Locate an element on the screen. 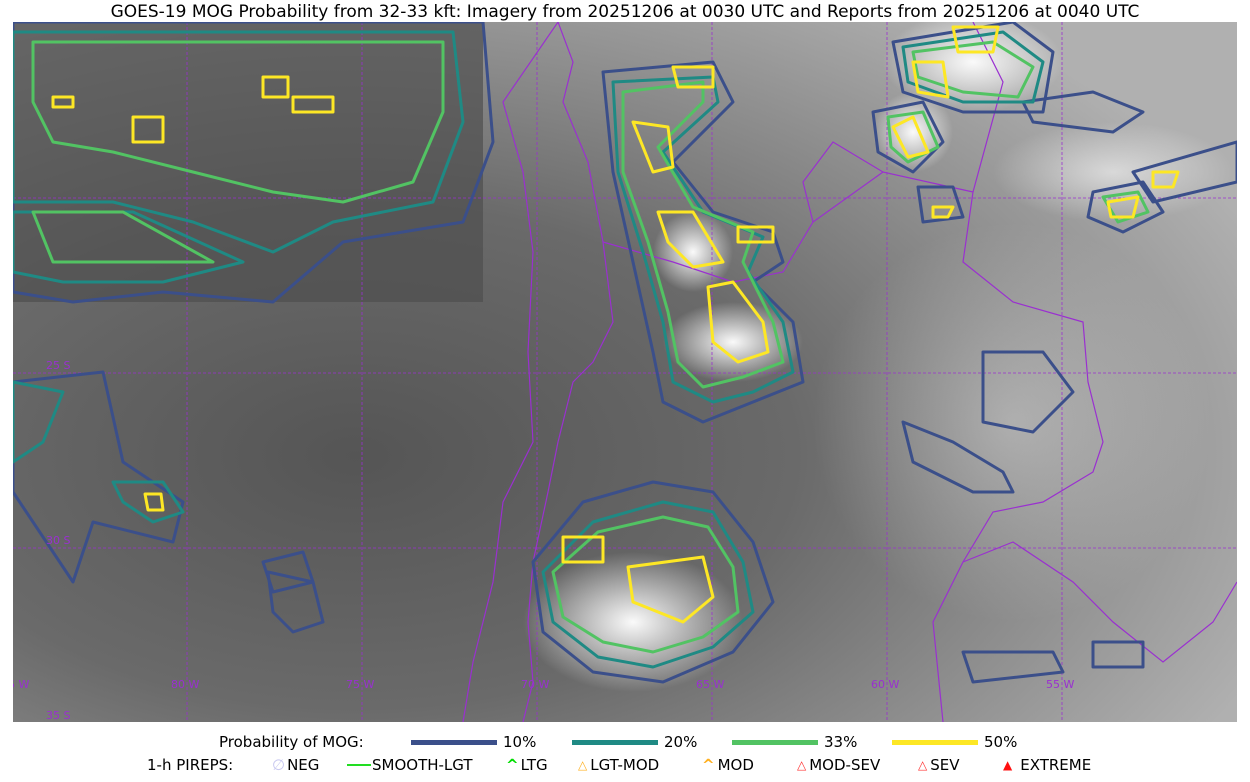 The height and width of the screenshot is (782, 1250). caret-bar-icon: △ is located at coordinates (583, 765).